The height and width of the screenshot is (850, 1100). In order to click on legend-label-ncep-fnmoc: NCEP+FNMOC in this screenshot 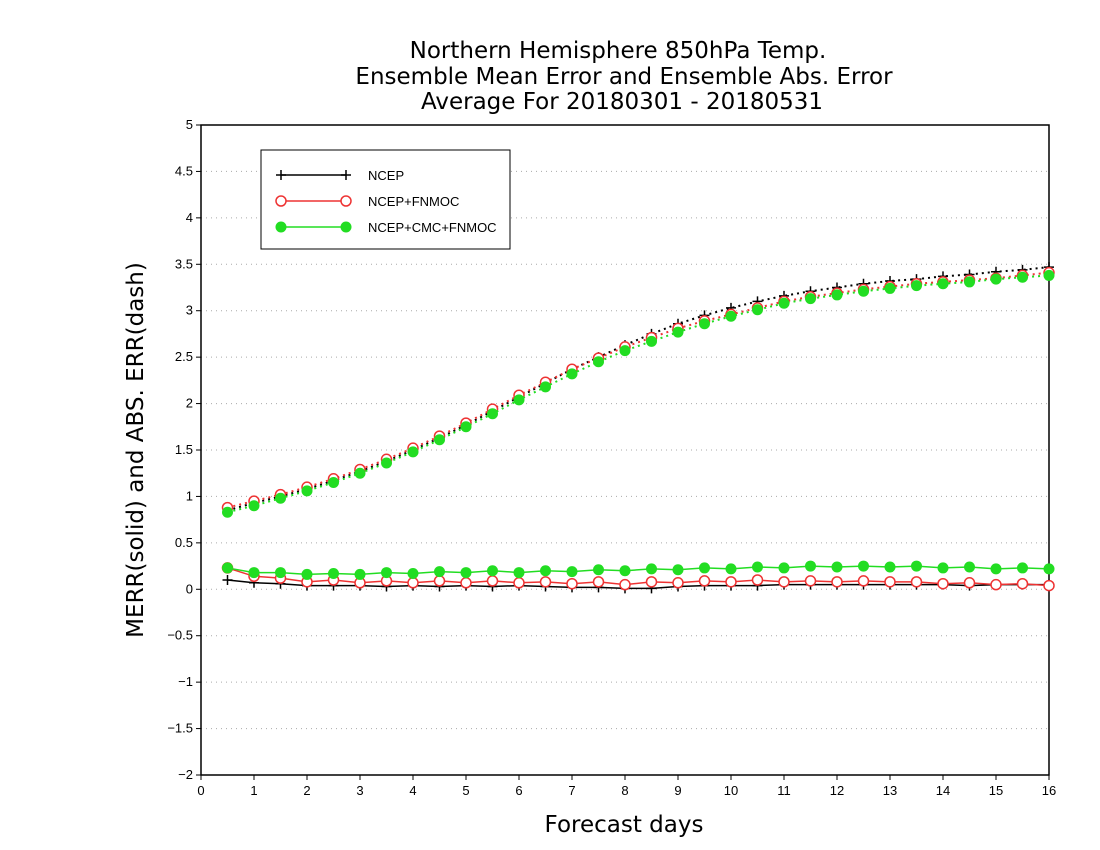, I will do `click(413, 201)`.